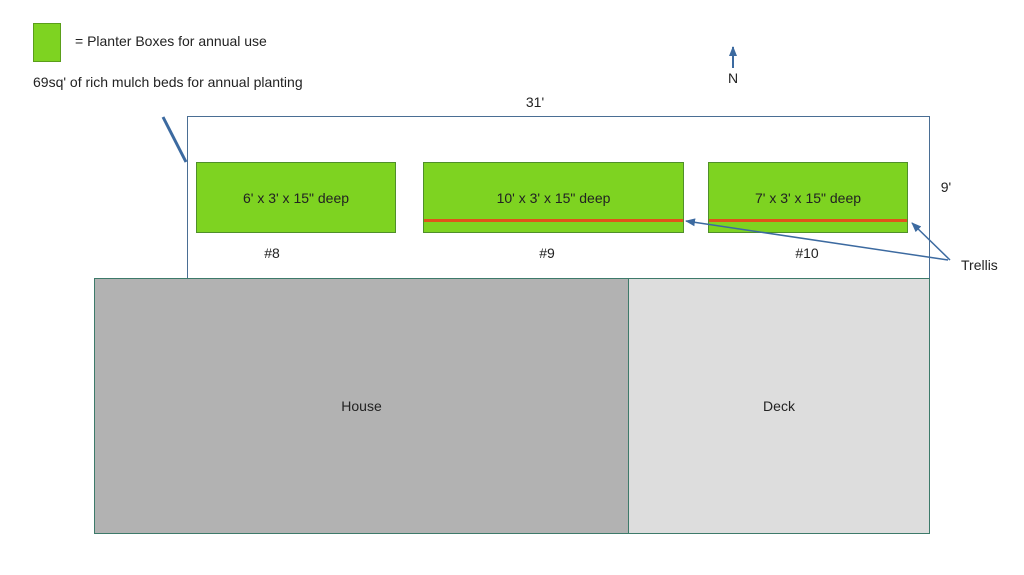 The width and height of the screenshot is (1024, 575). Describe the element at coordinates (733, 78) in the screenshot. I see `north-label: N` at that location.